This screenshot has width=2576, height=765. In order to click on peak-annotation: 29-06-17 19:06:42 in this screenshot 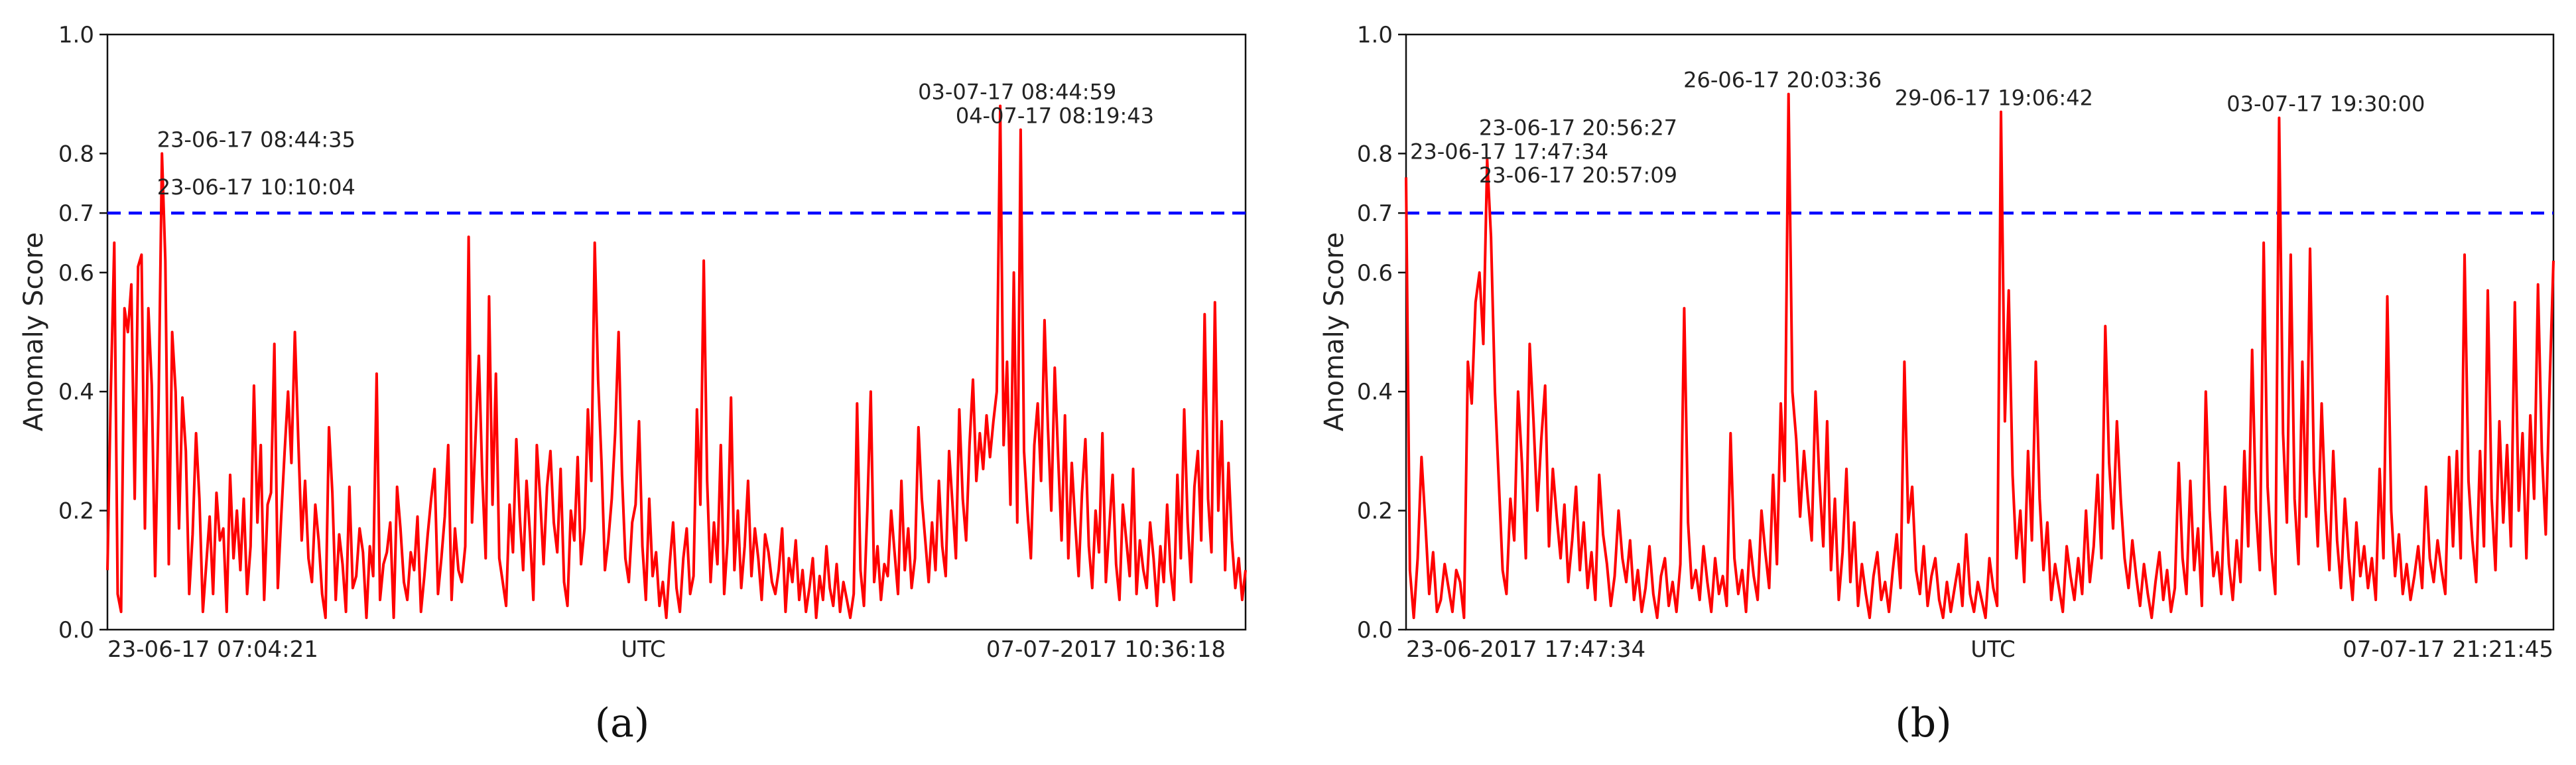, I will do `click(1994, 98)`.